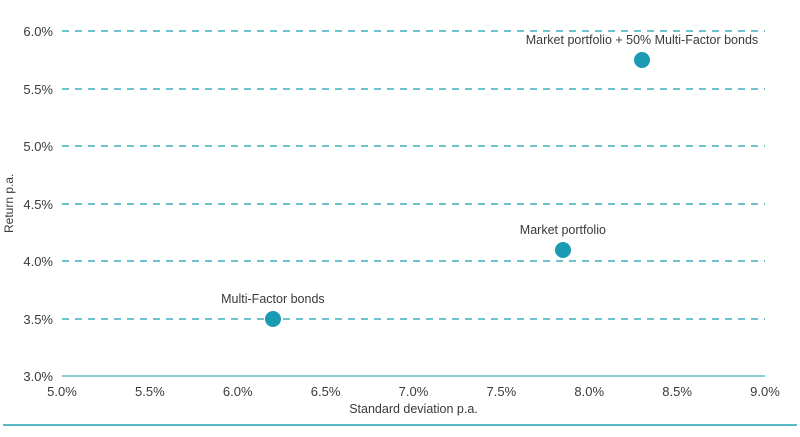 The image size is (800, 437). Describe the element at coordinates (501, 391) in the screenshot. I see `x-tick-label: 7.5%` at that location.